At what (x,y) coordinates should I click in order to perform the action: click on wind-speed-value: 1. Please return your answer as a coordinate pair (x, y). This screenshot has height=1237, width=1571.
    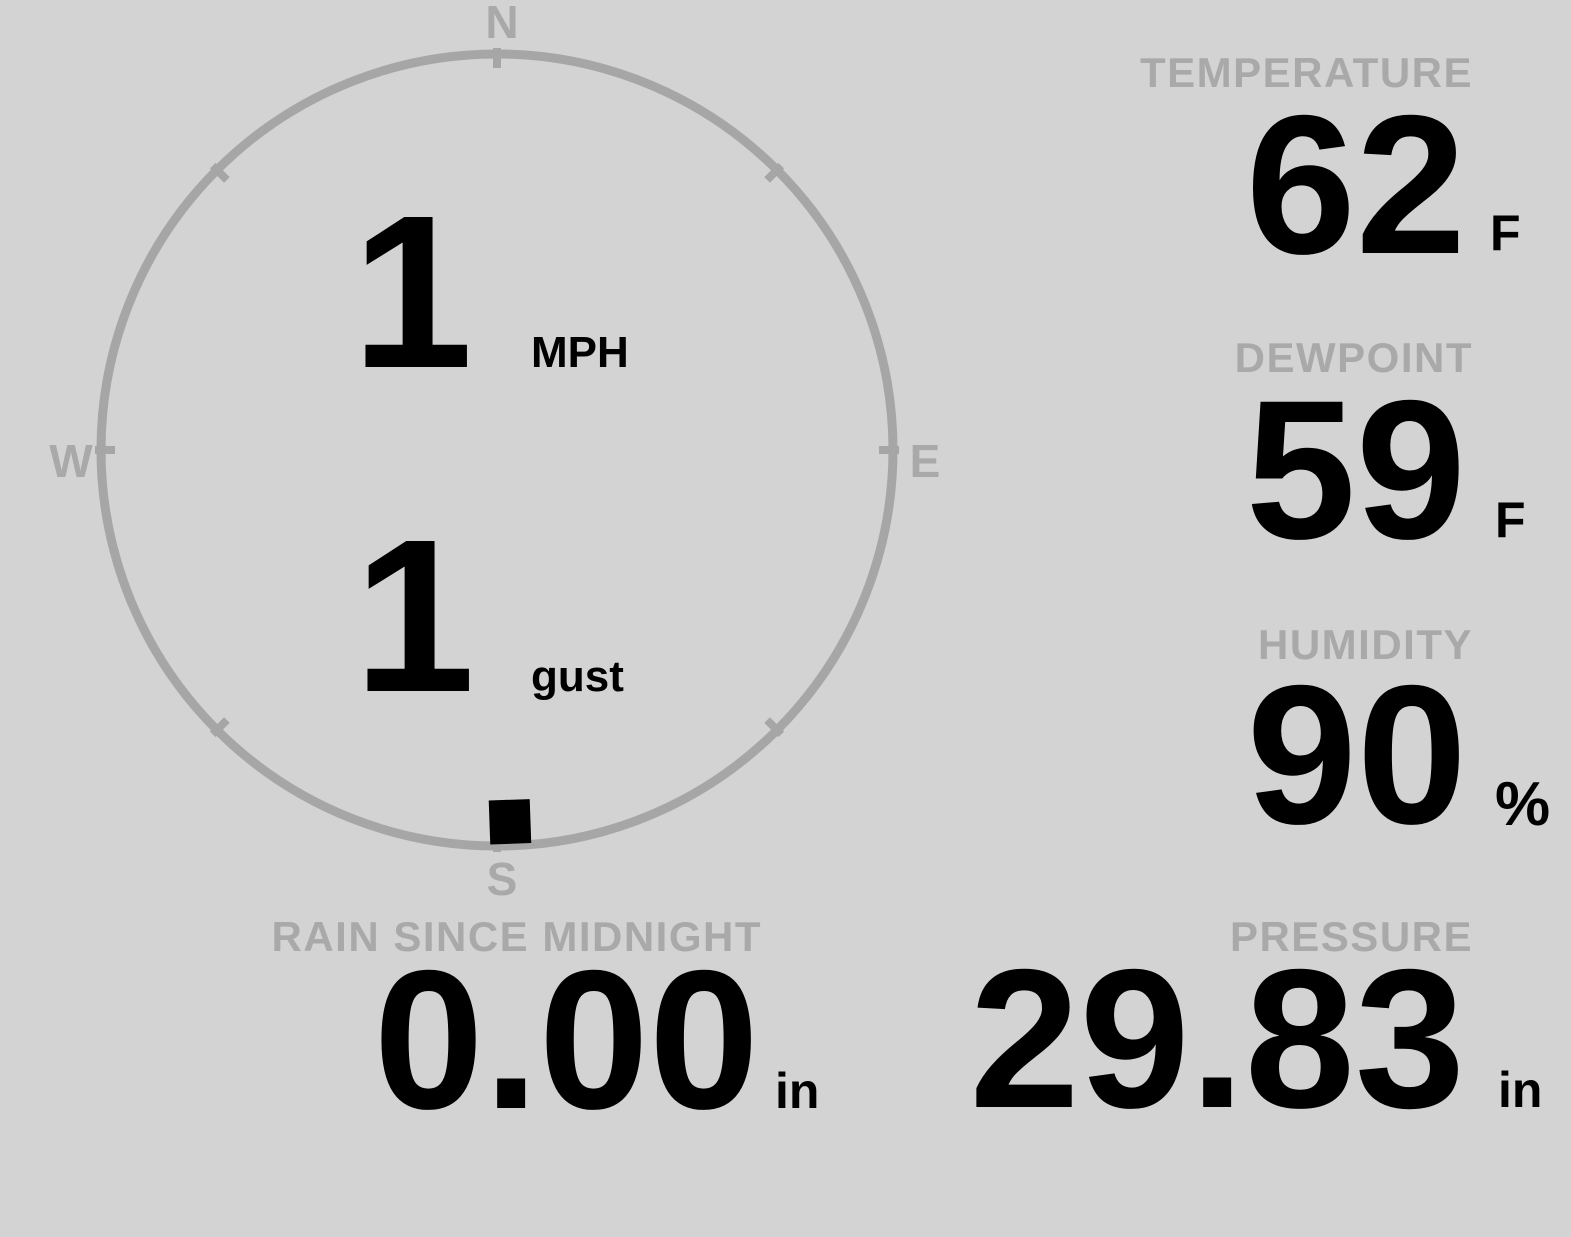
    Looking at the image, I should click on (412, 292).